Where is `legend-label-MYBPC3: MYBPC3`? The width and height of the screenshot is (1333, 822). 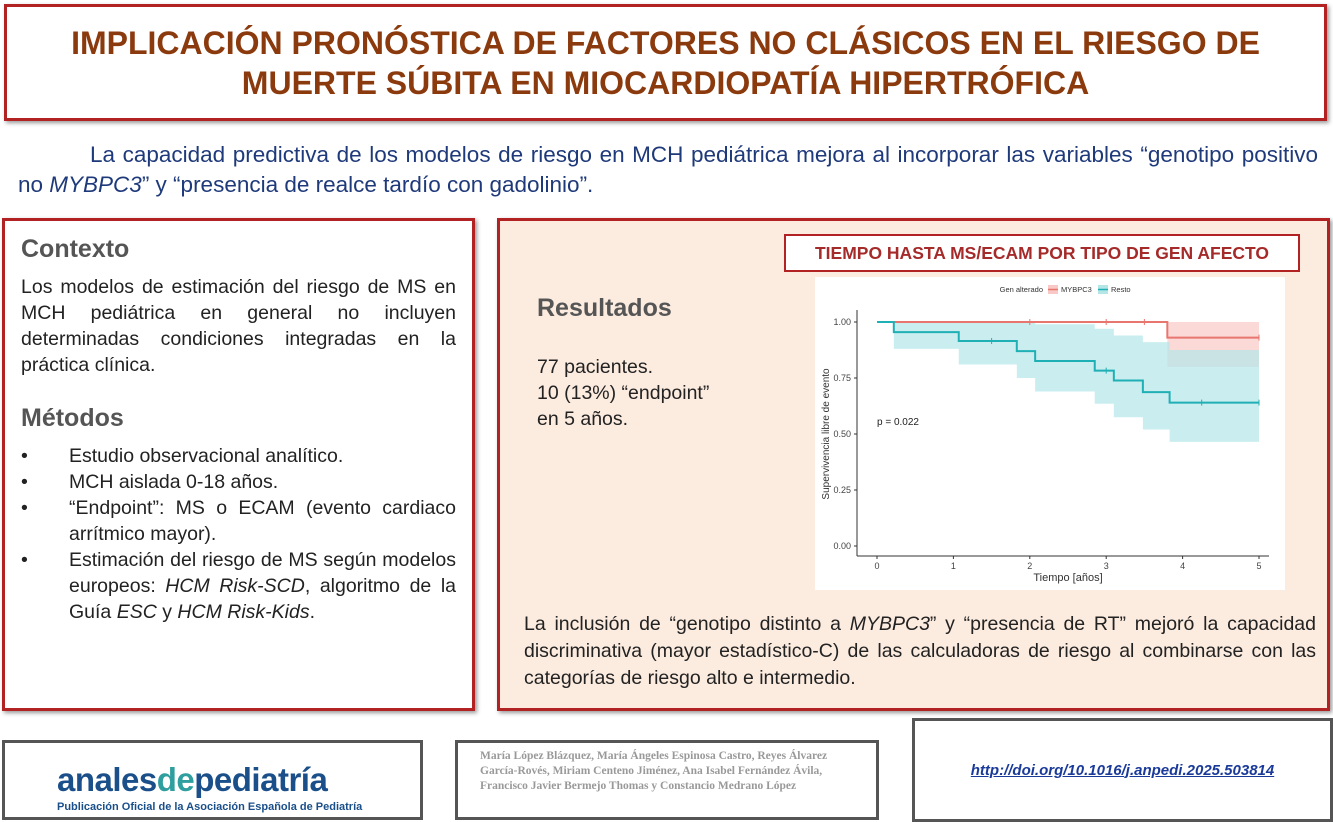 legend-label-MYBPC3: MYBPC3 is located at coordinates (1076, 289).